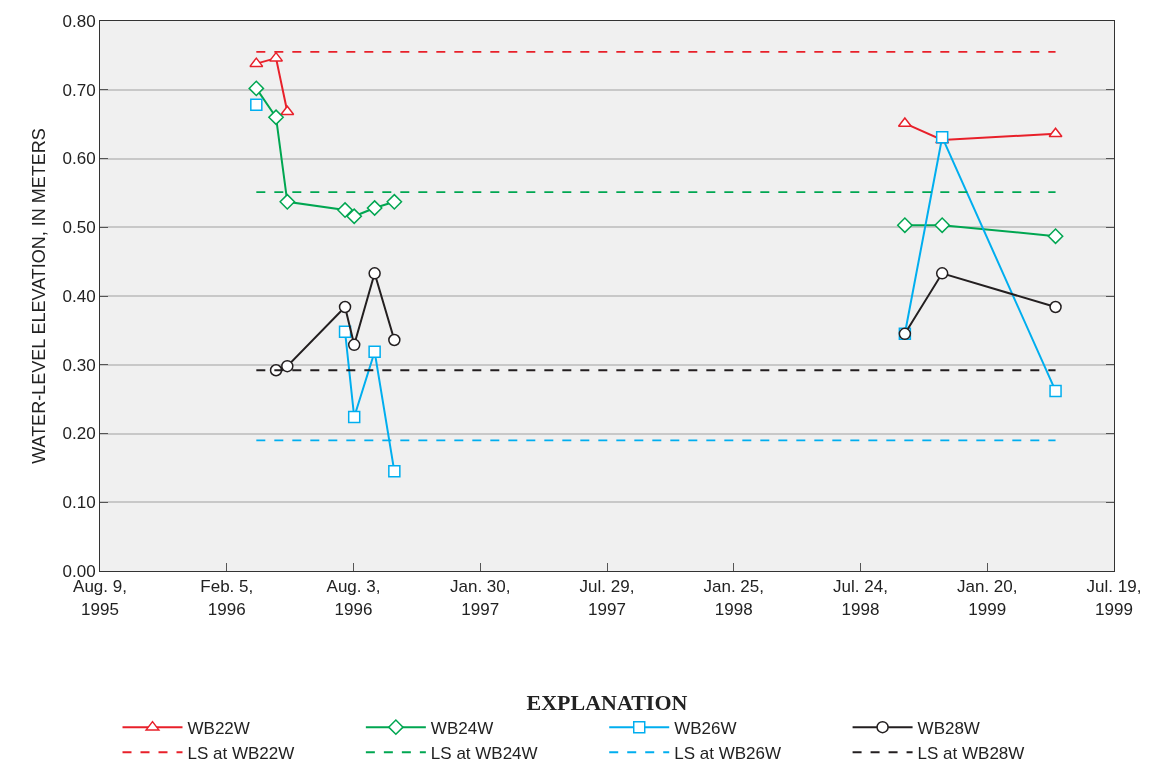 The width and height of the screenshot is (1153, 782). I want to click on y-tick-label: 0.20, so click(79, 434).